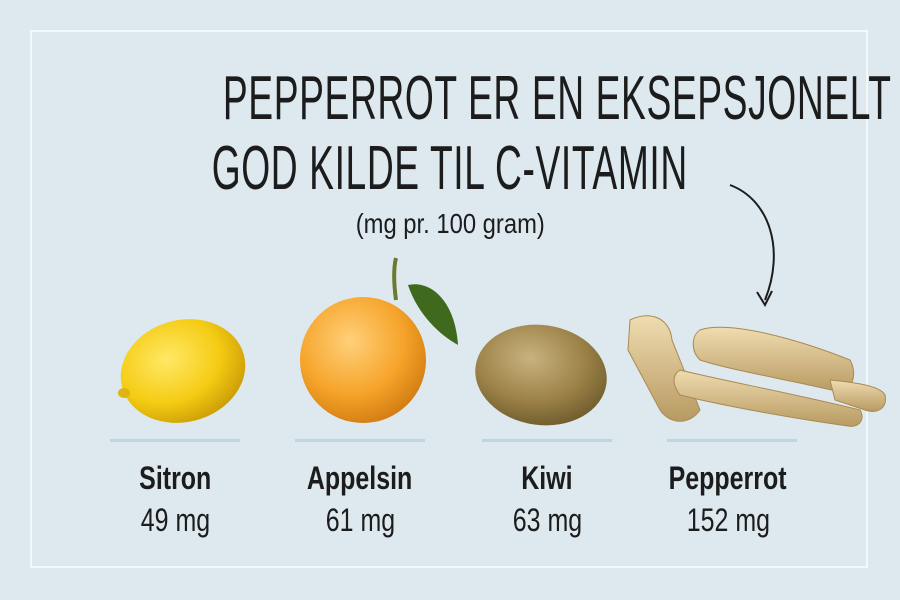 Image resolution: width=900 pixels, height=600 pixels. What do you see at coordinates (728, 520) in the screenshot?
I see `item-value-pepperrot: 152 mg` at bounding box center [728, 520].